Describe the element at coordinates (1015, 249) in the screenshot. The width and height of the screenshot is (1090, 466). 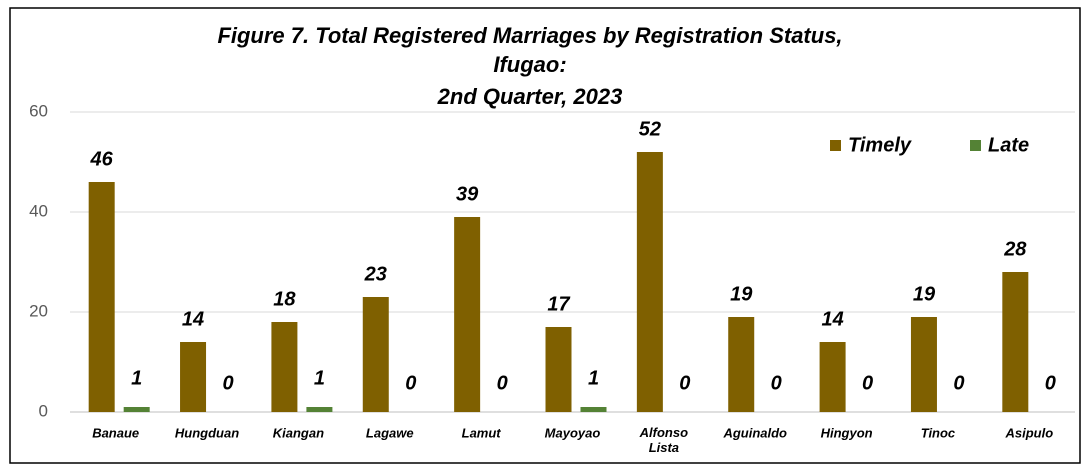
I see `data-label: 28` at that location.